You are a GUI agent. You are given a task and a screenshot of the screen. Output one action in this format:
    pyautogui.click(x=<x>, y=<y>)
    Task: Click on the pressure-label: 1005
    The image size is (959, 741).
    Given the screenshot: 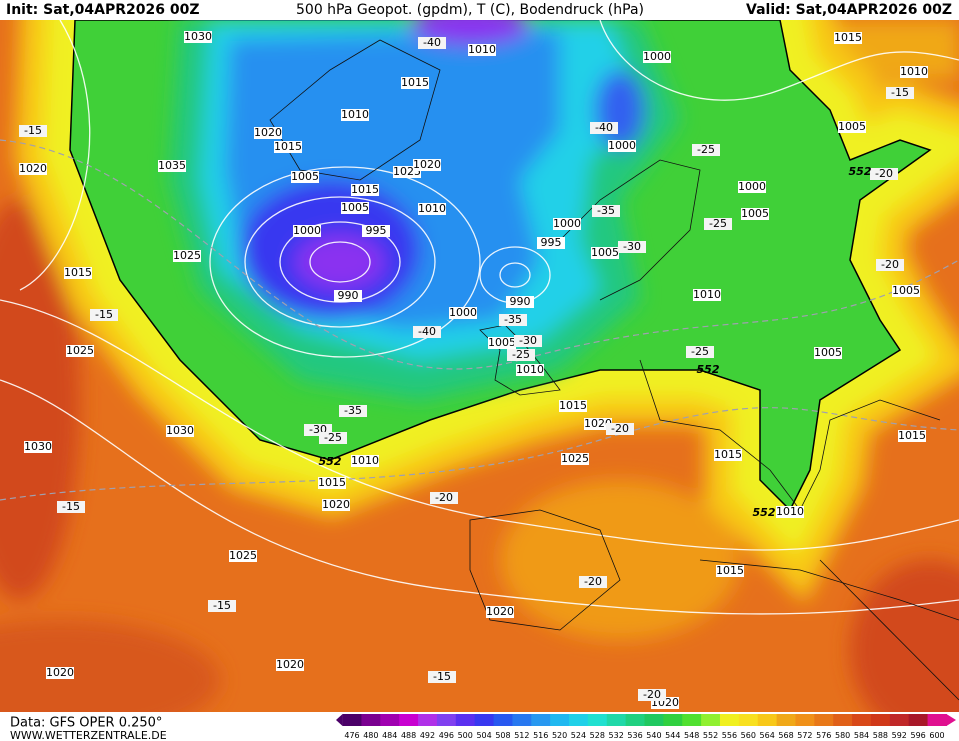 What is the action you would take?
    pyautogui.click(x=502, y=342)
    